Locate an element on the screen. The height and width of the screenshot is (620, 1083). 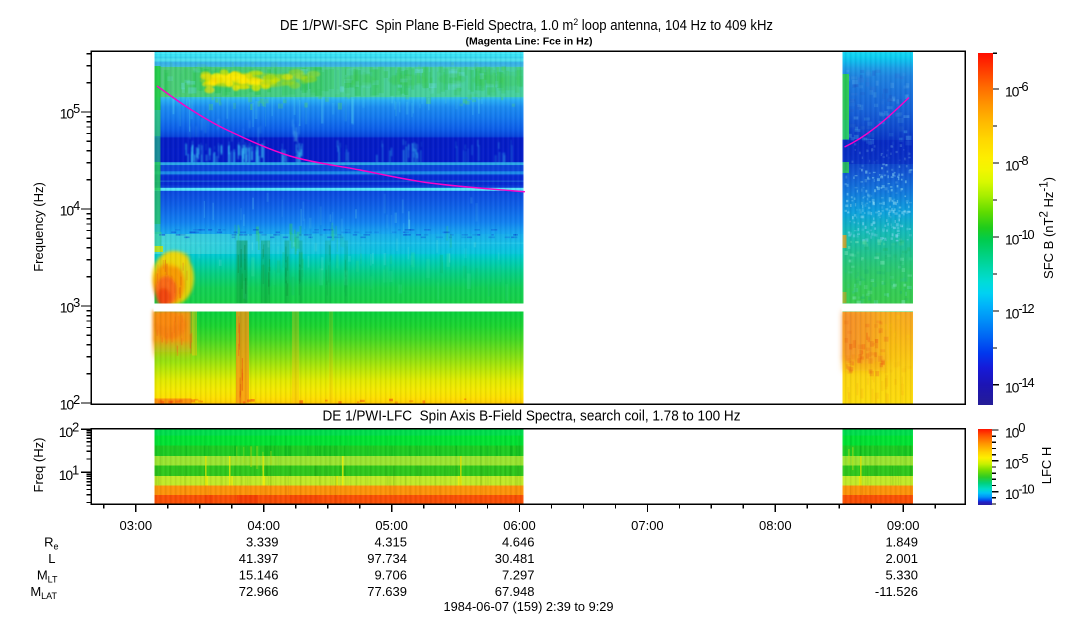
svg-text: 05:00 is located at coordinates (391, 525).